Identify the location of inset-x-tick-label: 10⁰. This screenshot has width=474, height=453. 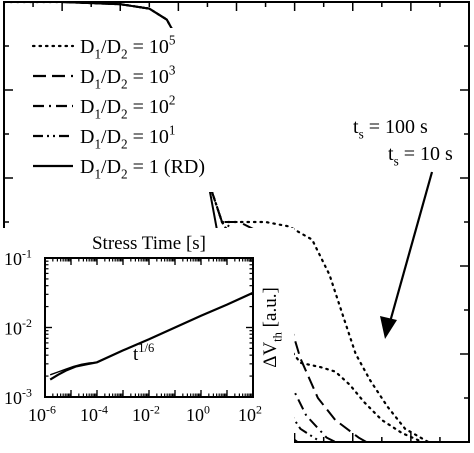
(198, 413).